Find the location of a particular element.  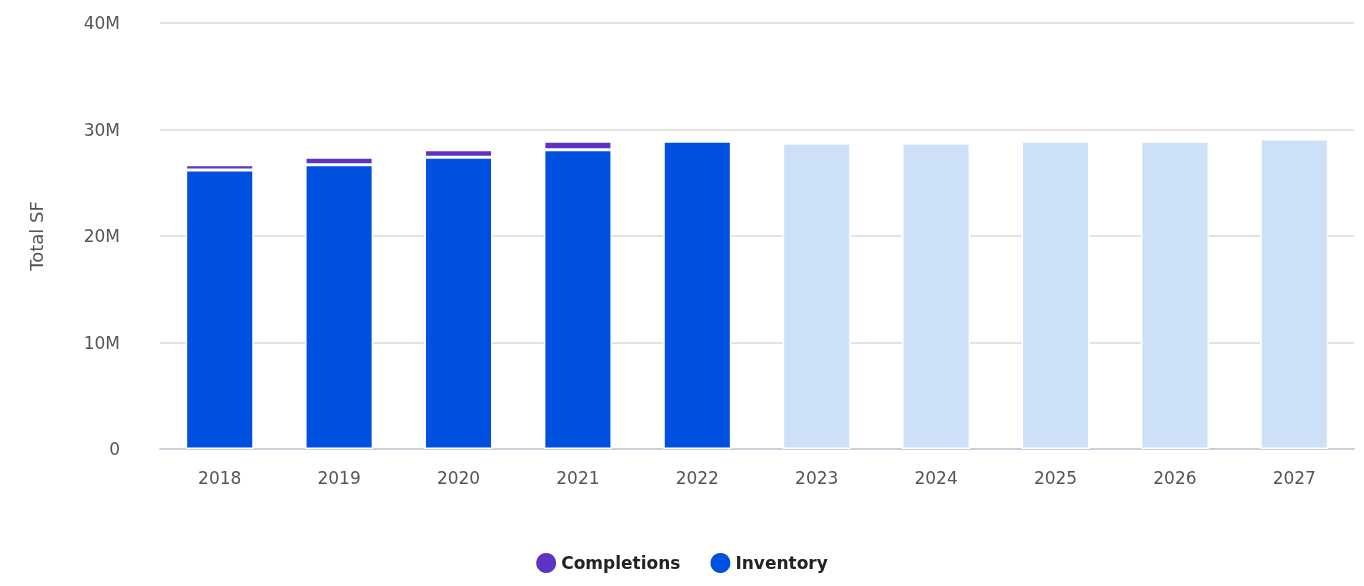

x-tick-label: 2019 is located at coordinates (339, 477).